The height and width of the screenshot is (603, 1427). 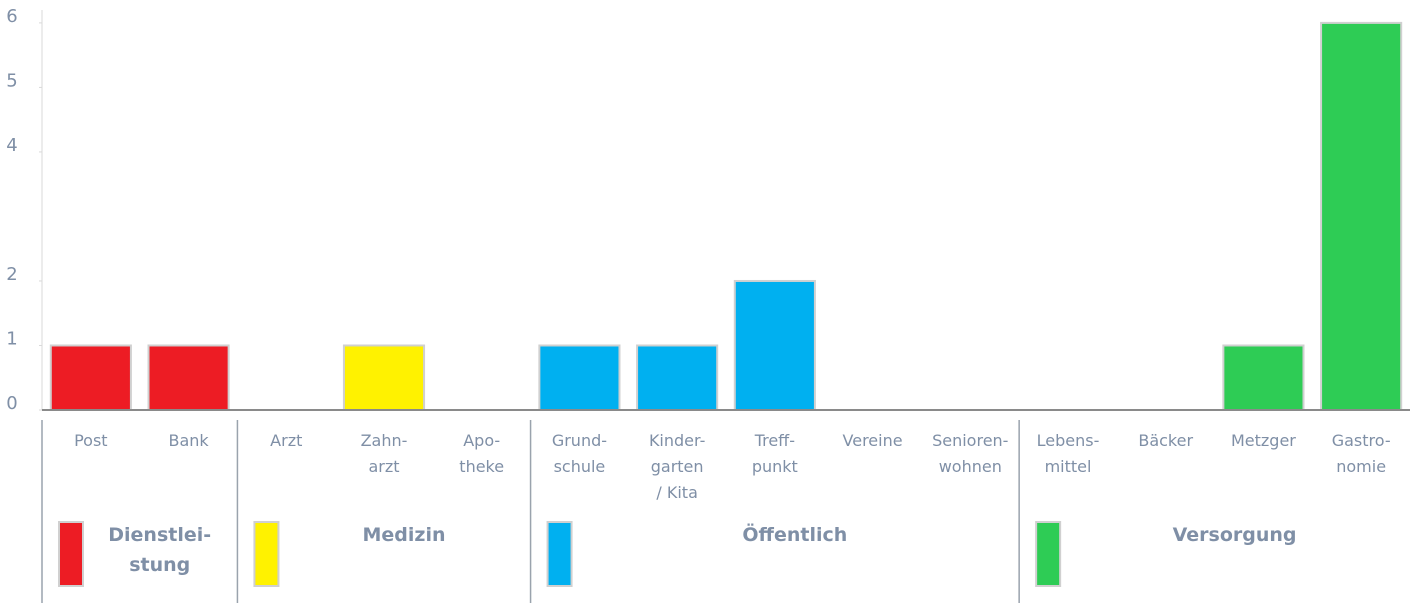 What do you see at coordinates (1166, 440) in the screenshot?
I see `x-tick-label: Bäcker` at bounding box center [1166, 440].